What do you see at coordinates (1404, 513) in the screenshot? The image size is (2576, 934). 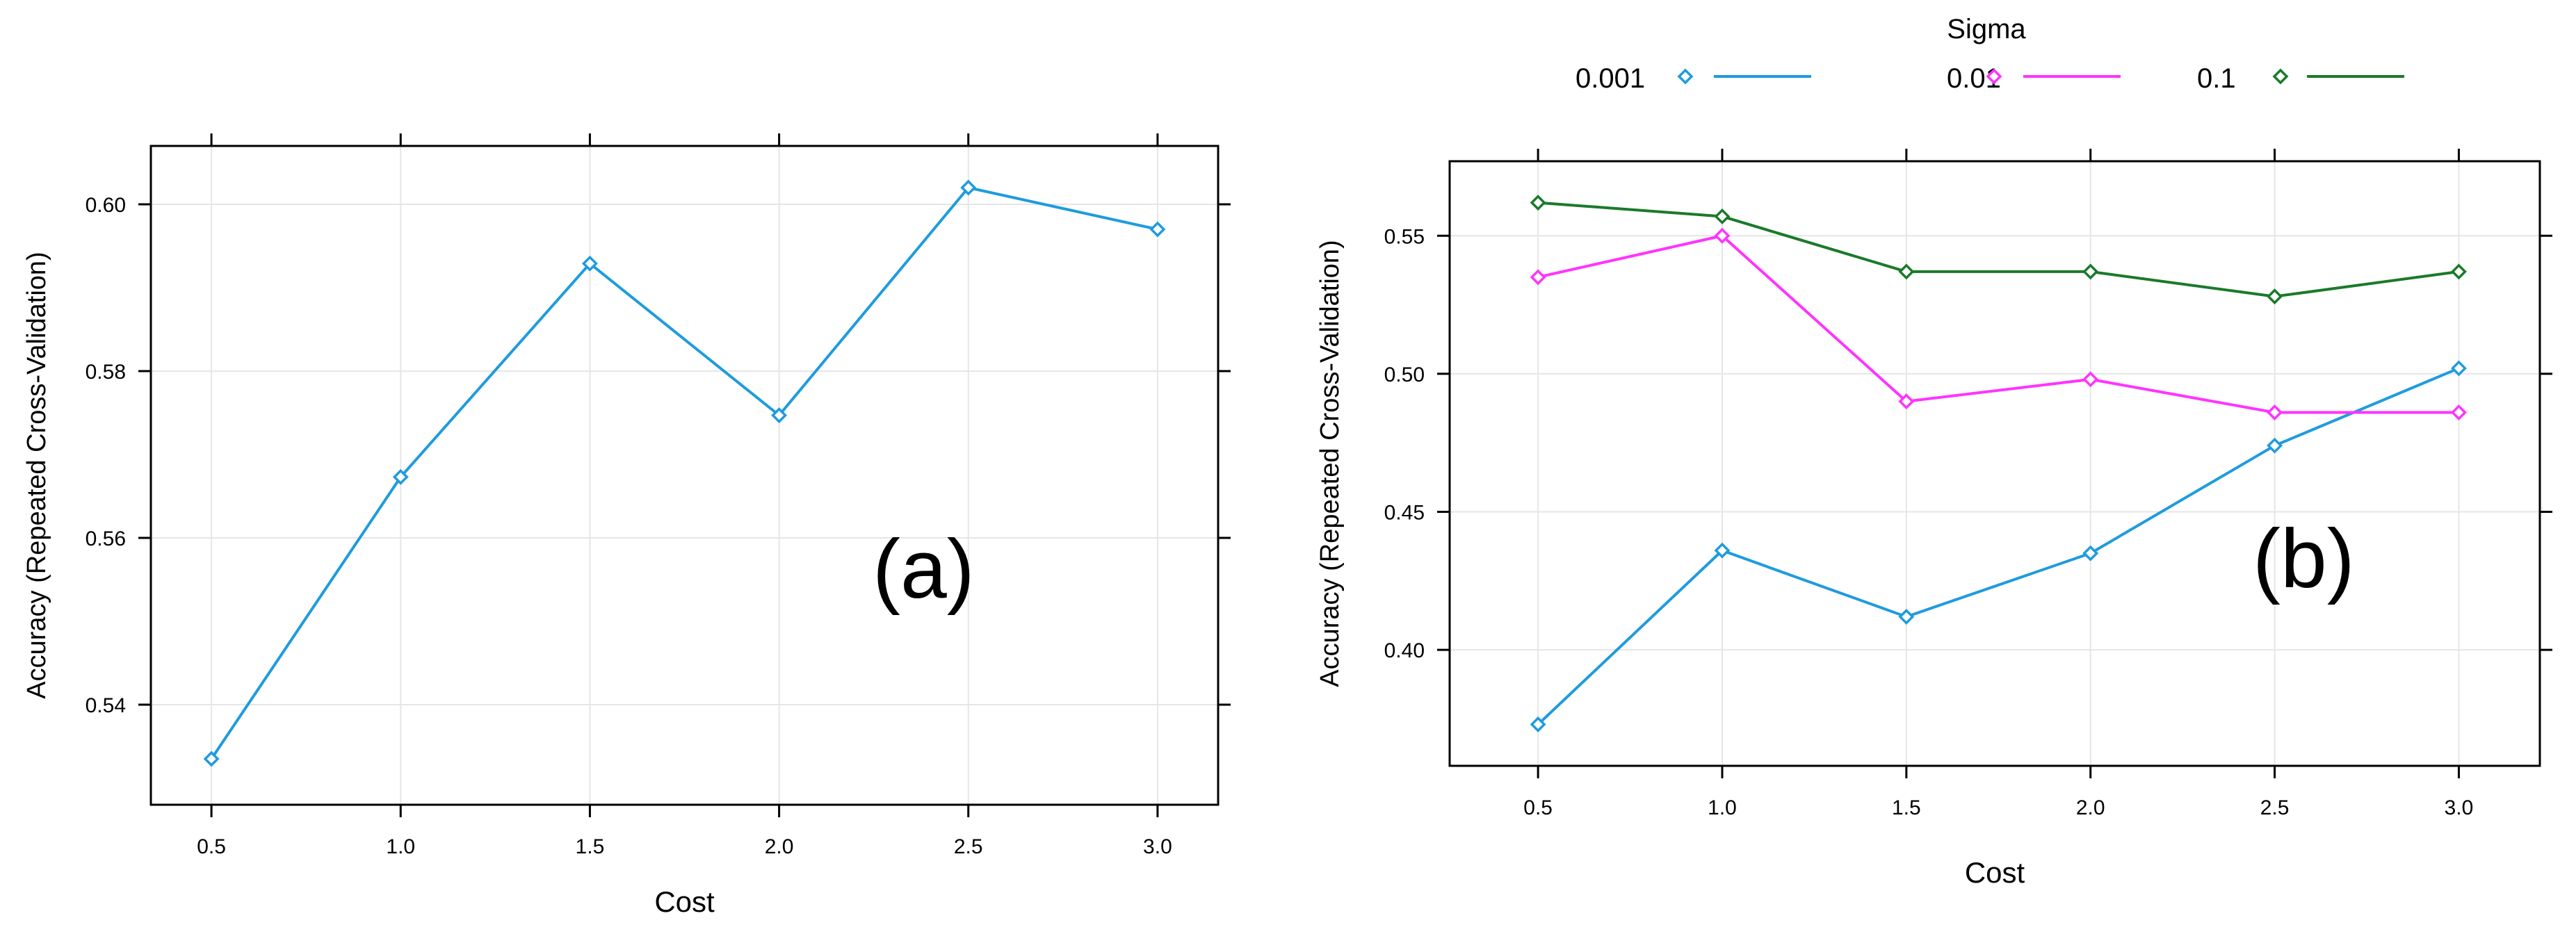 I see `y-tick-label-b-1: 0.45` at bounding box center [1404, 513].